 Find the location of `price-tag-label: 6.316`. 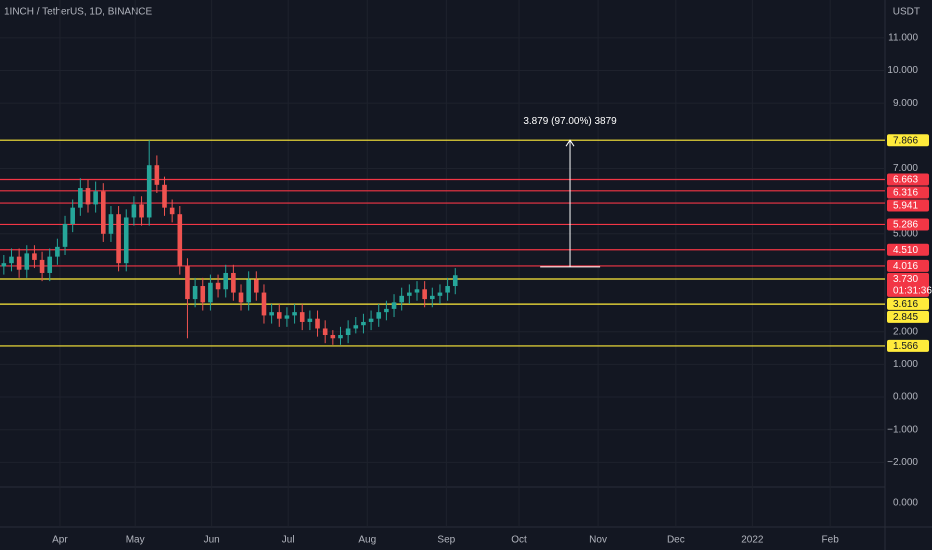

price-tag-label: 6.316 is located at coordinates (905, 193).